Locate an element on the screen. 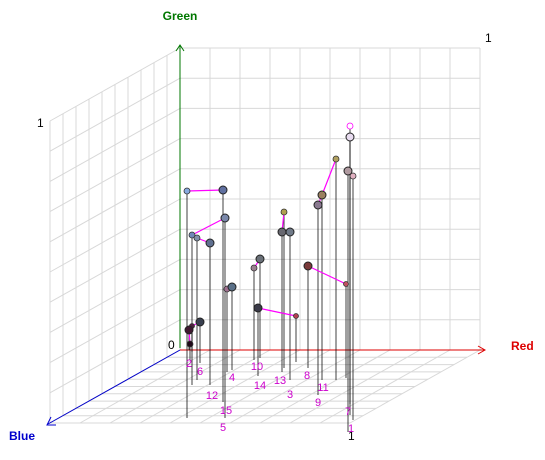 Image resolution: width=545 pixels, height=460 pixels. point-label-12: 12 is located at coordinates (212, 396).